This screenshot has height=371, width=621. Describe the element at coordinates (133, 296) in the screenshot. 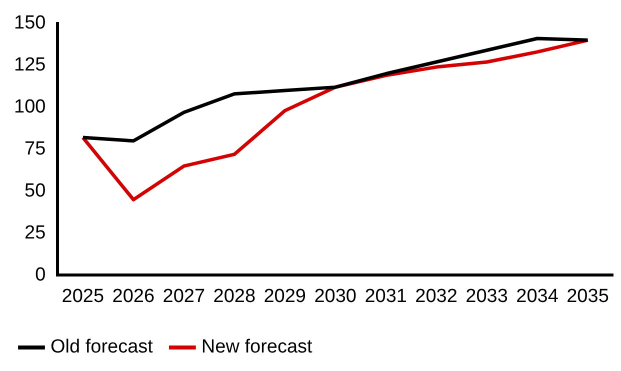

I see `x-tick-label: 2026` at that location.